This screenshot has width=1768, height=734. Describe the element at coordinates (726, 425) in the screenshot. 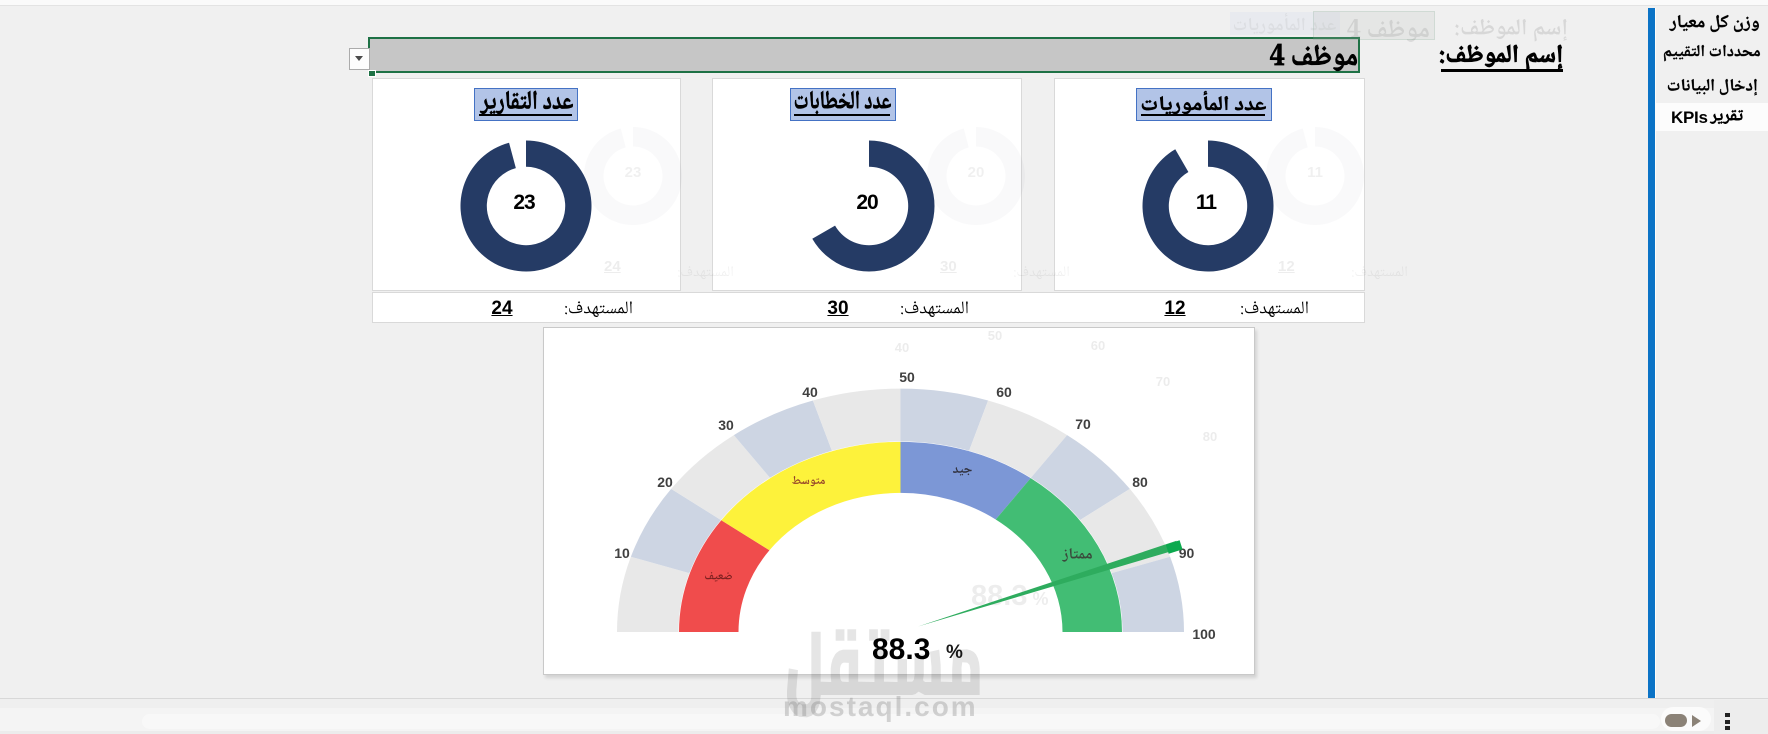

I see `svg-text: 30` at that location.